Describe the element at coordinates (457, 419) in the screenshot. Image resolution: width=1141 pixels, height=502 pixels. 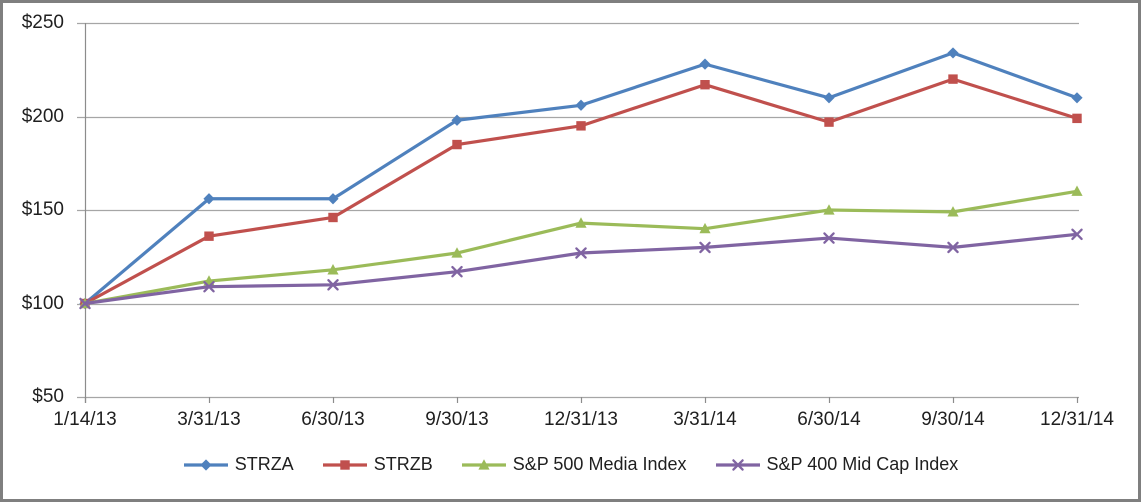
I see `x-axis-label: 9/30/13` at that location.